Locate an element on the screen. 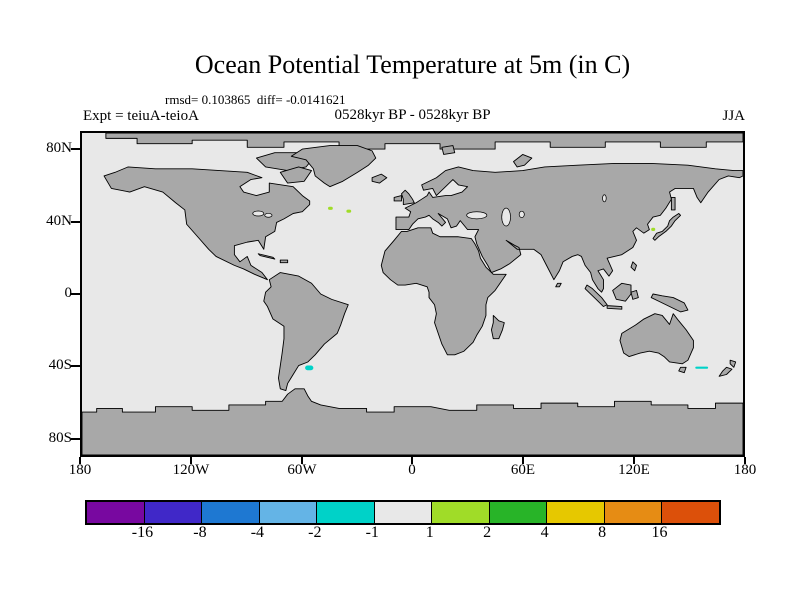  x-axis-label-60e: 60E is located at coordinates (523, 470).